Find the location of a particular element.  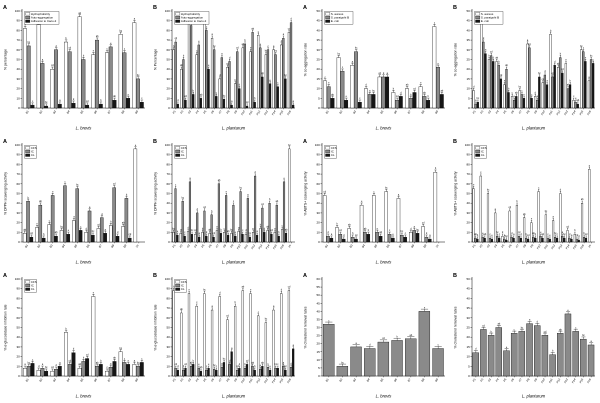

x-tick-label: P1 is located at coordinates (174, 379).